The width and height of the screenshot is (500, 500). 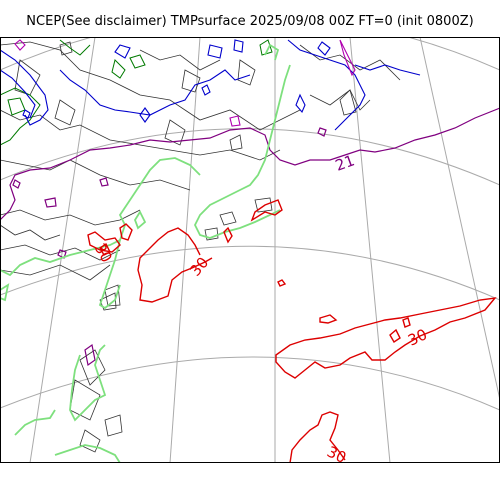 I want to click on contour-label-21: 21, so click(x=345, y=162).